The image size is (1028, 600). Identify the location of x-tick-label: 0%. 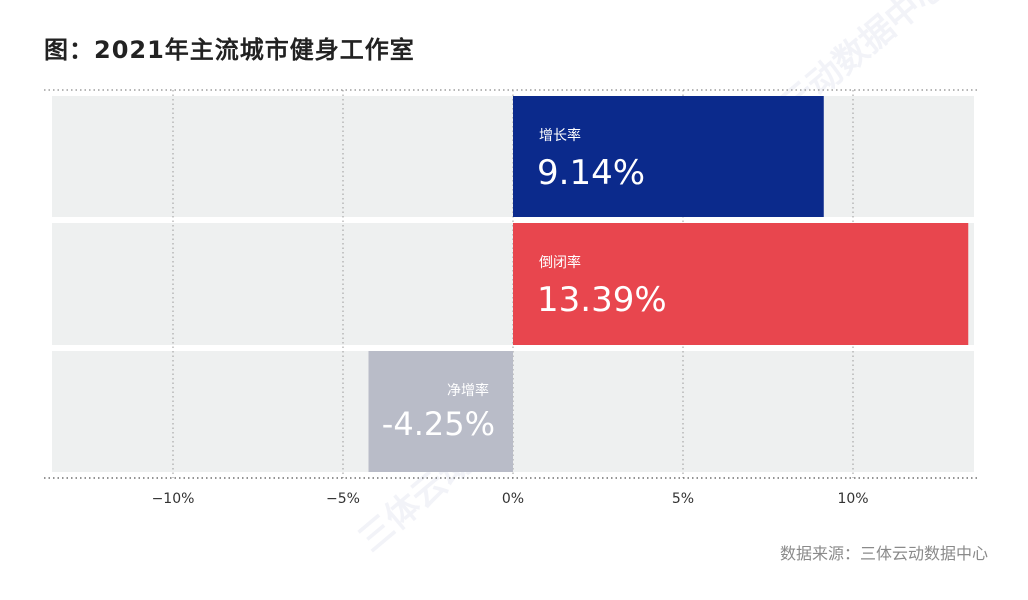
(513, 499).